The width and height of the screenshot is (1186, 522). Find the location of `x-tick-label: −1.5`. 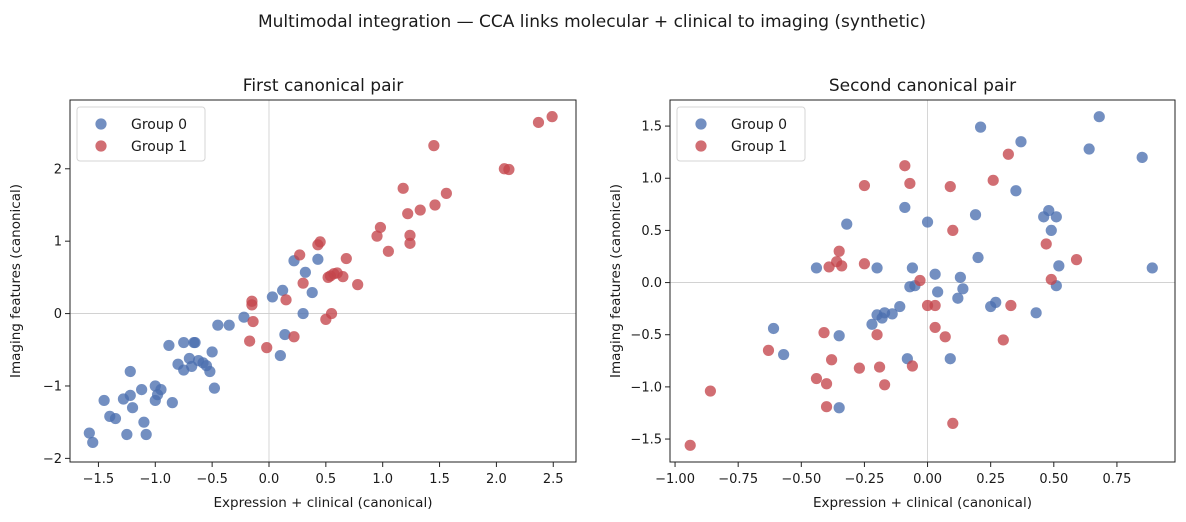

x-tick-label: −1.5 is located at coordinates (99, 479).